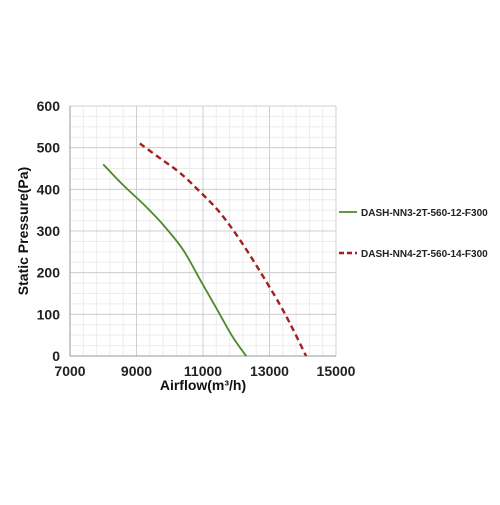 The image size is (500, 505). Describe the element at coordinates (424, 213) in the screenshot. I see `legend-label-1: DASH-NN3-2T-560-12-F300` at that location.